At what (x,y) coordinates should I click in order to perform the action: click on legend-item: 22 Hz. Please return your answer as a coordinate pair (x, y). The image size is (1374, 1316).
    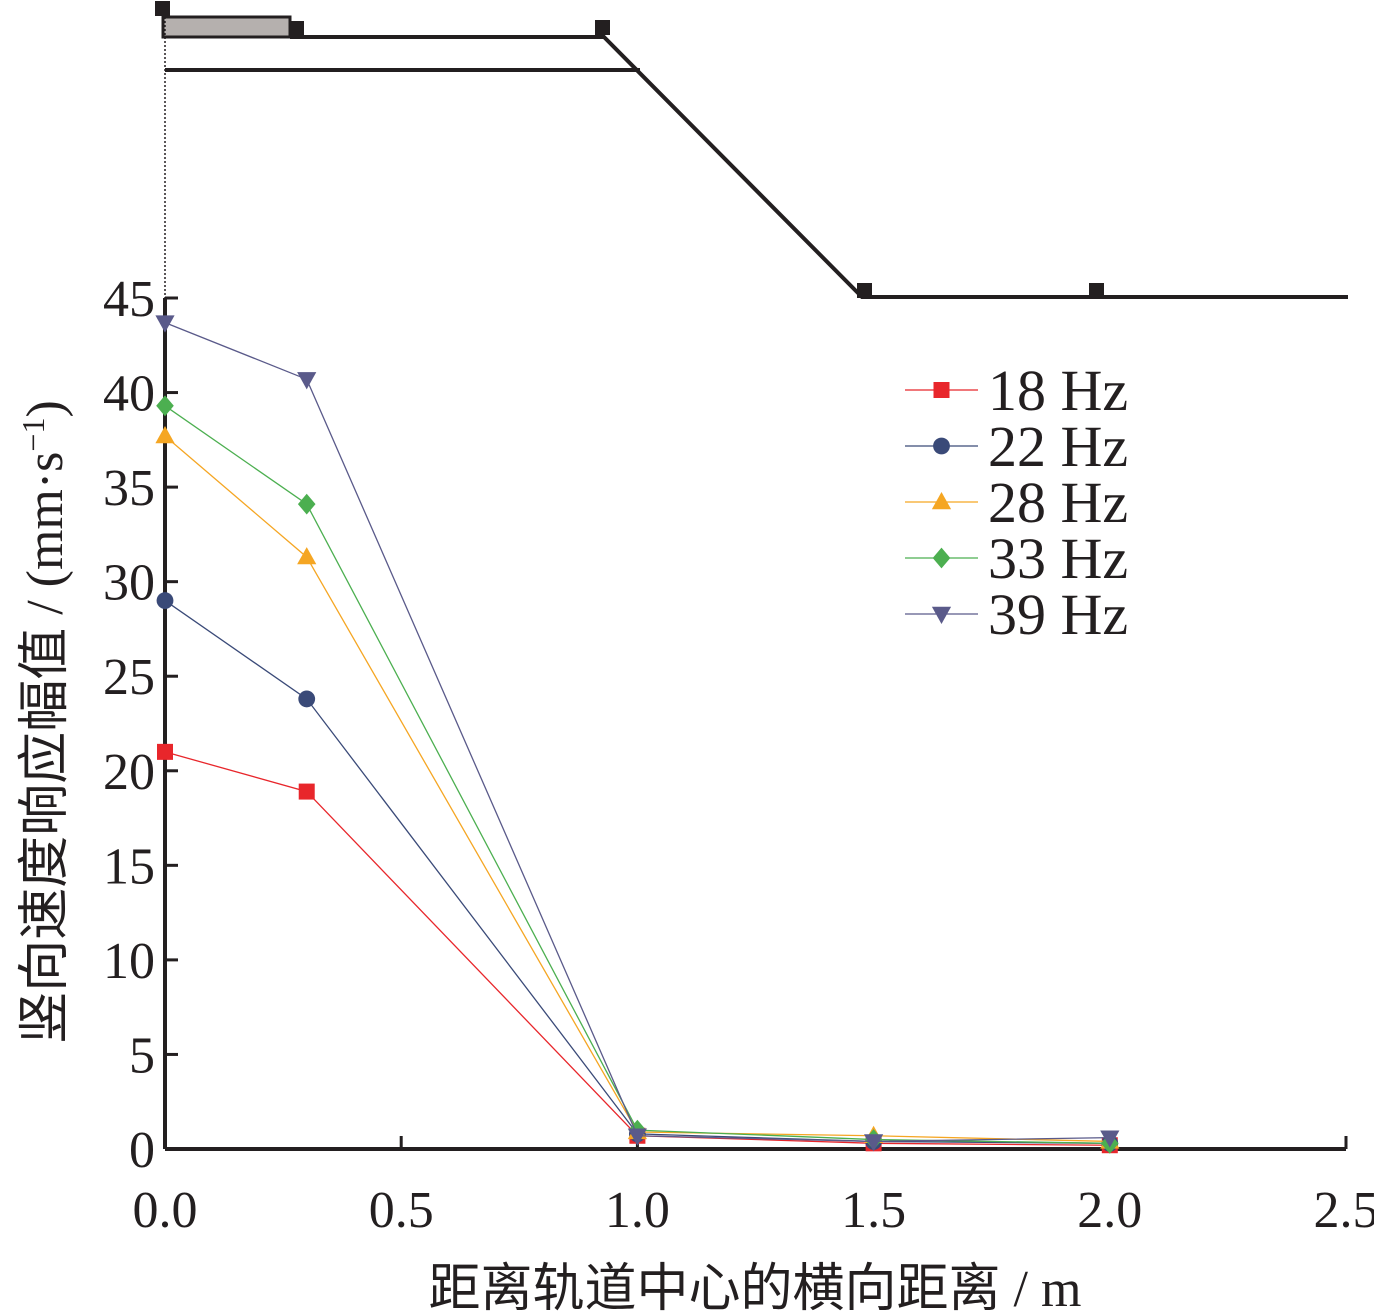
    Looking at the image, I should click on (1016, 446).